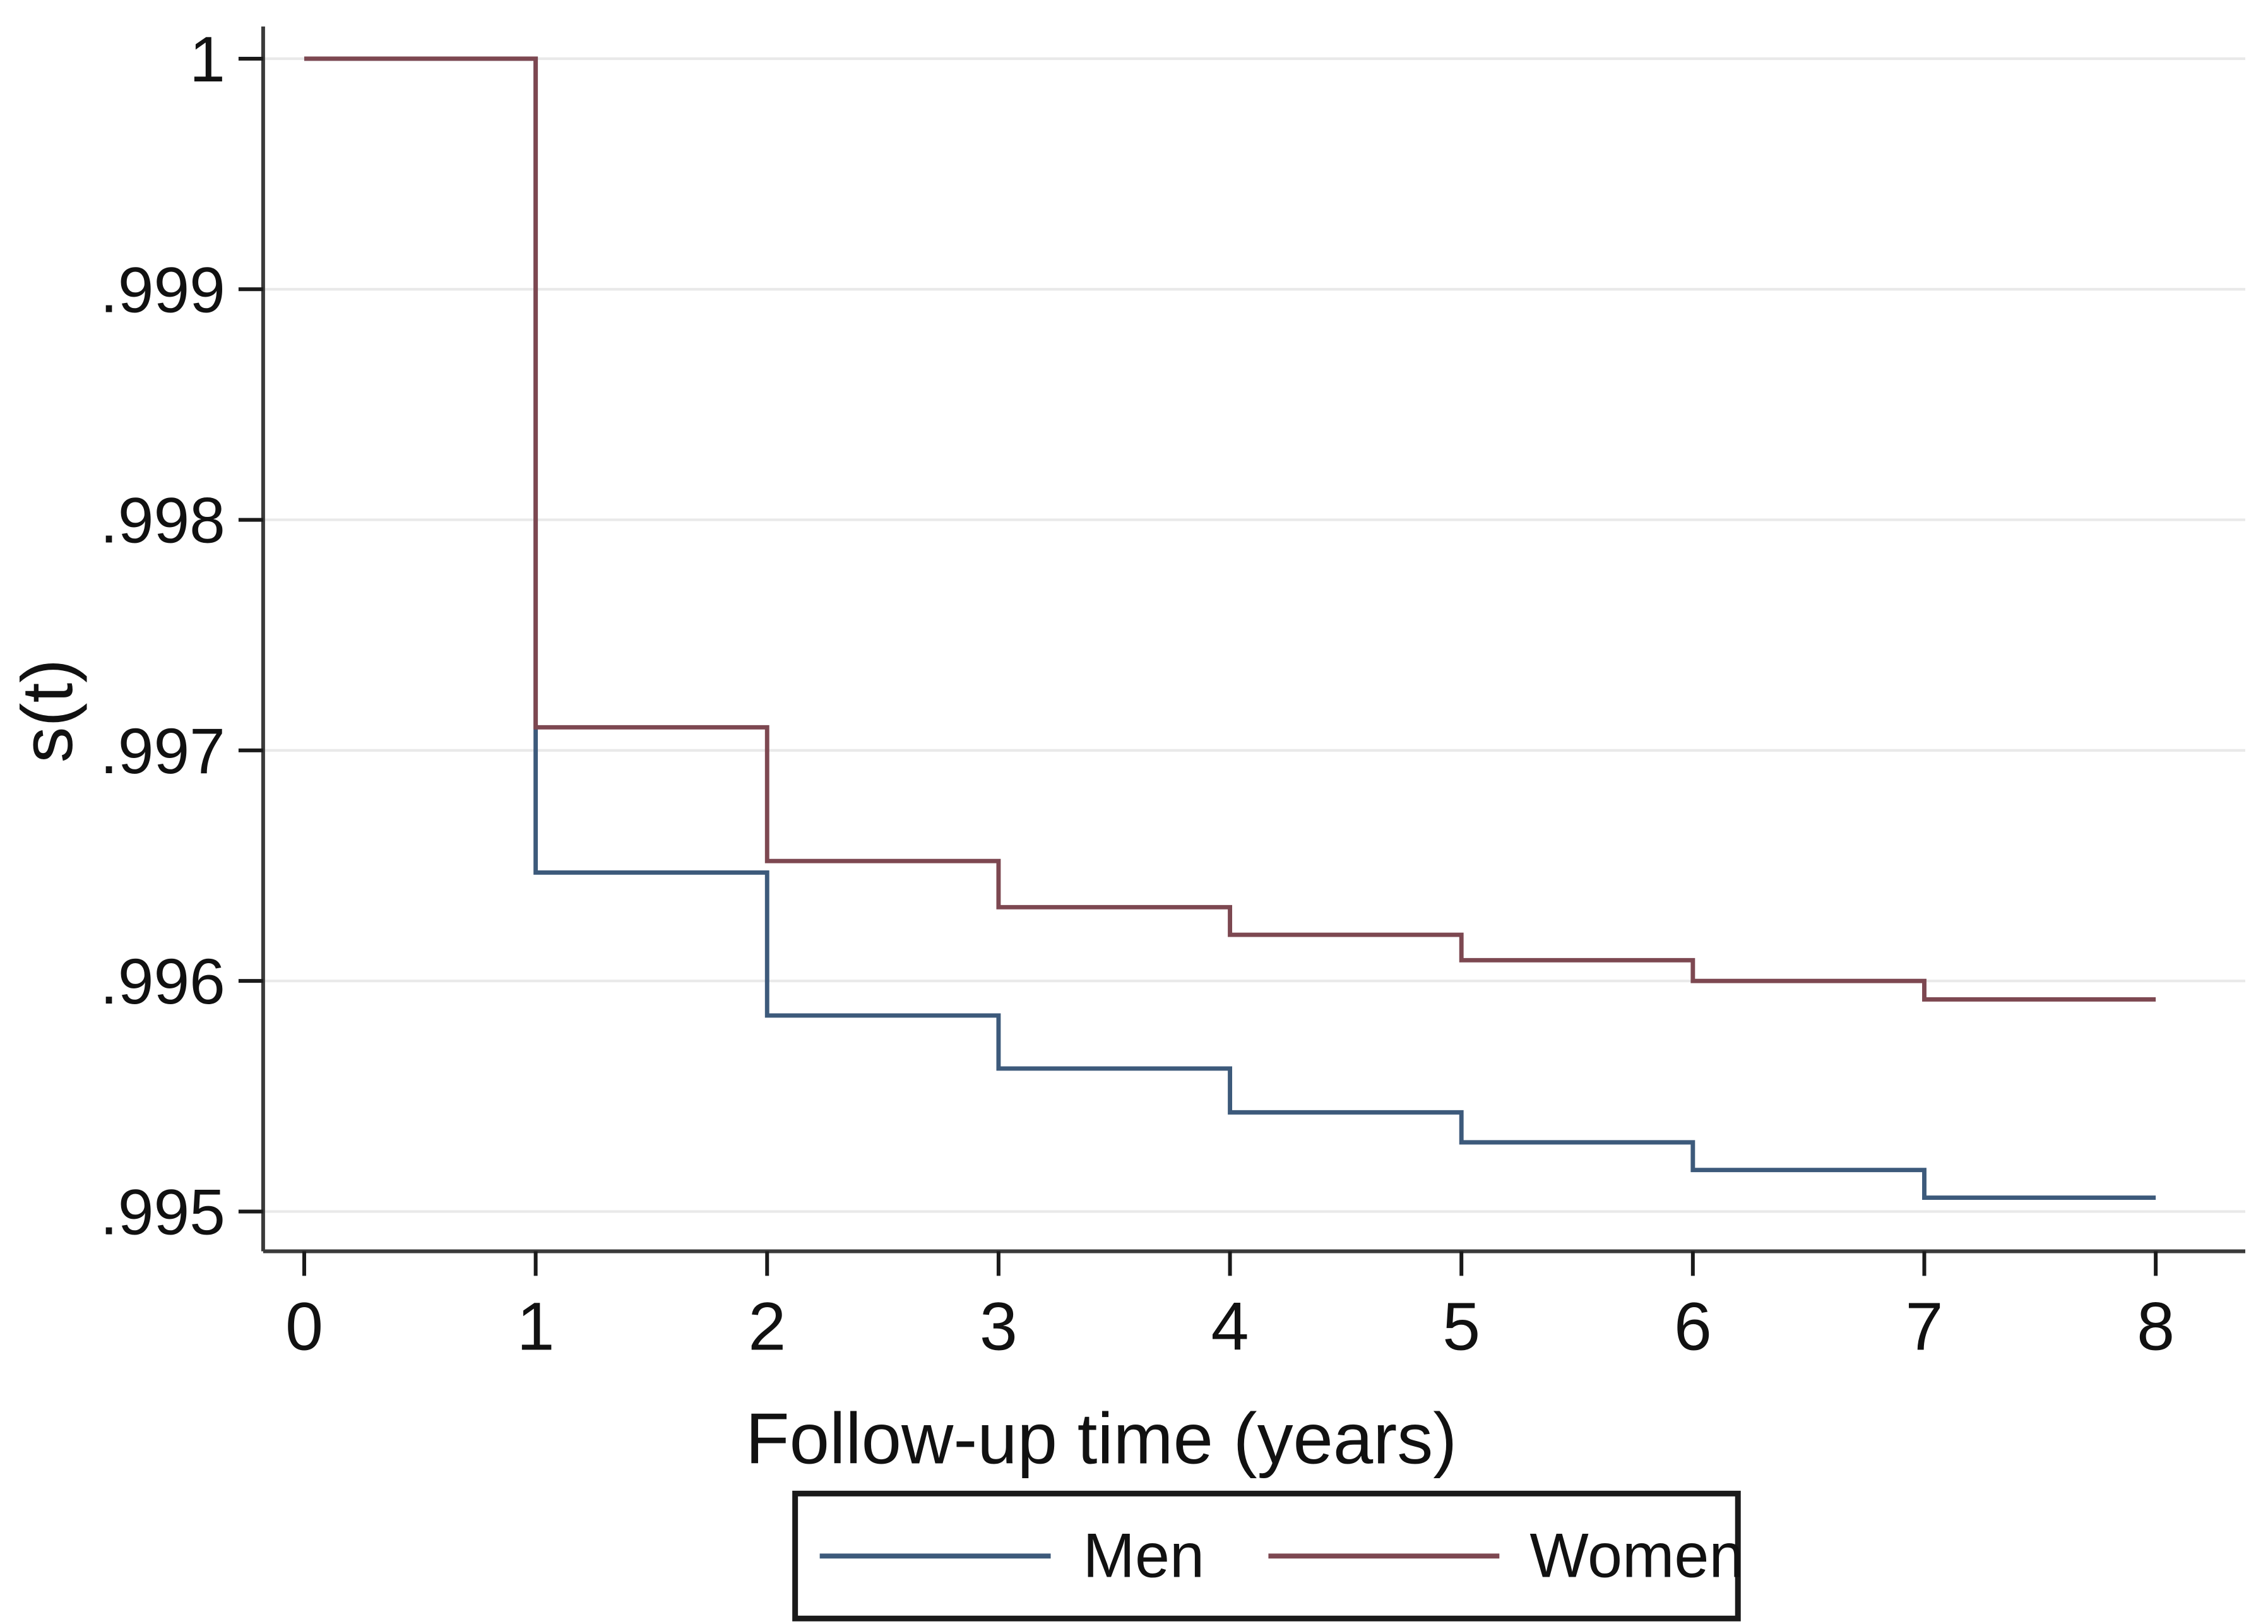  Describe the element at coordinates (162, 1212) in the screenshot. I see `y-tick-label: .995` at that location.